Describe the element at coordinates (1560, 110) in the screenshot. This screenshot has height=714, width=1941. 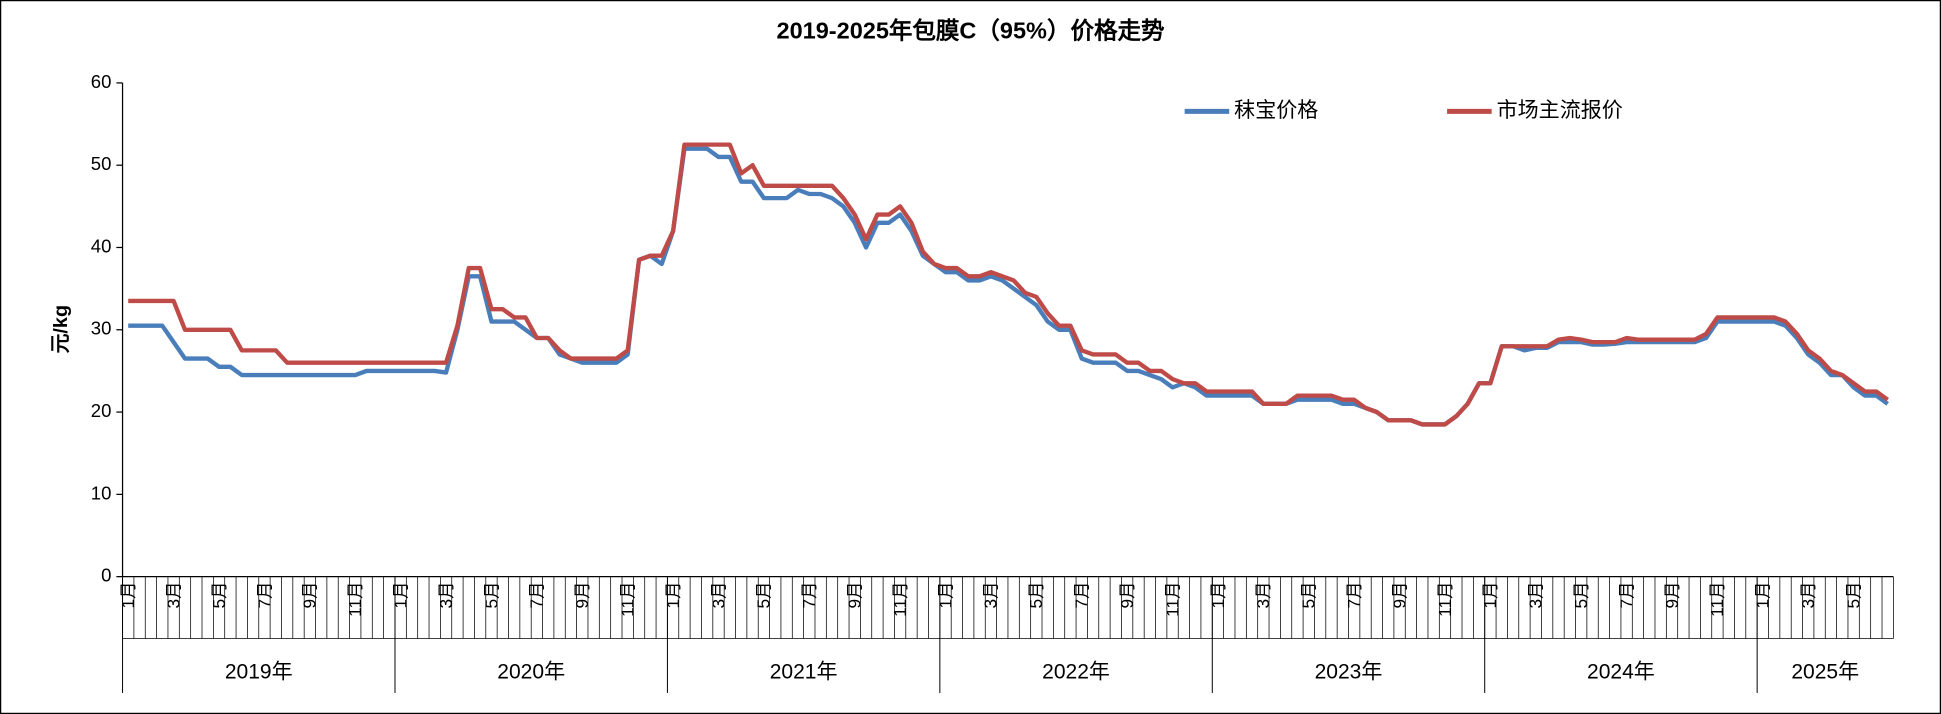
I see `legend-label: 市场主流报价` at that location.